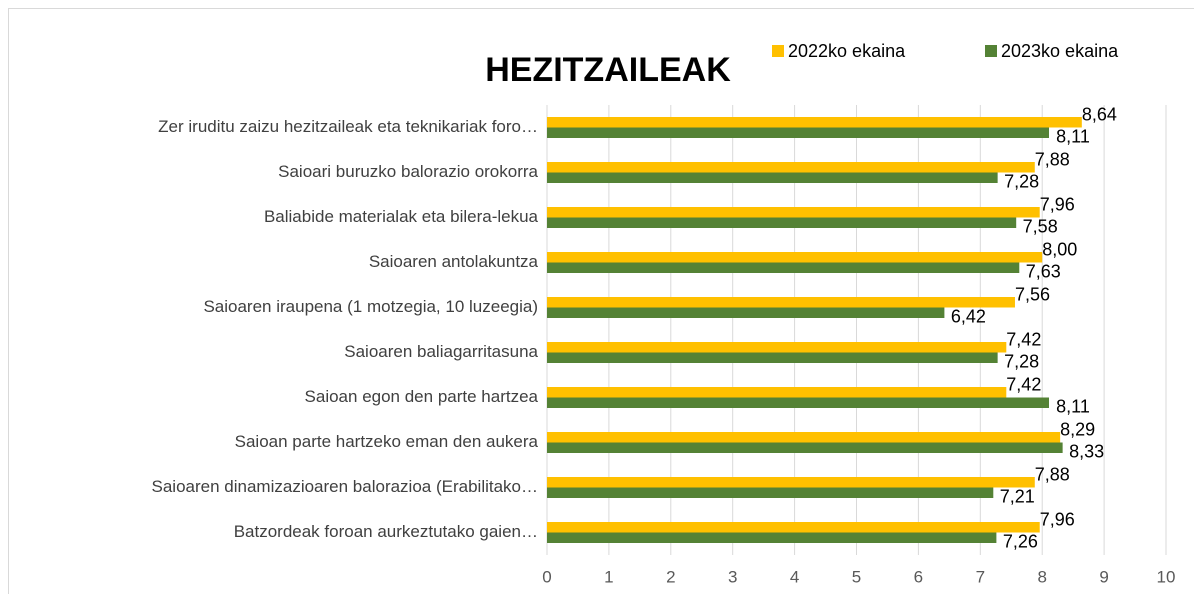  What do you see at coordinates (387, 441) in the screenshot?
I see `y-tick-label: Saioan parte hartzeko eman den aukera` at bounding box center [387, 441].